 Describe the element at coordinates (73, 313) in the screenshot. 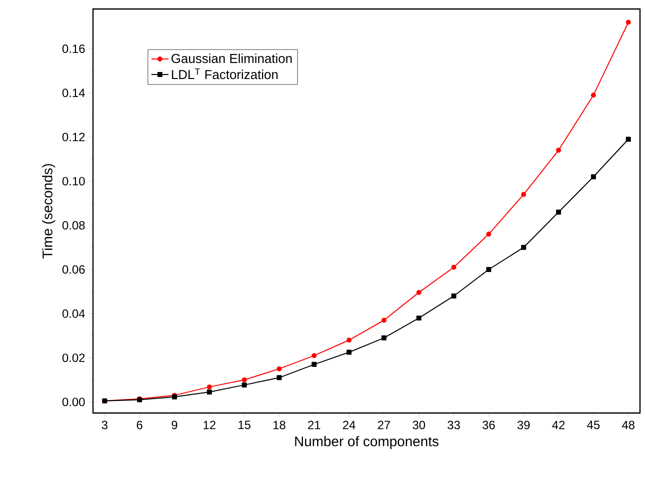

I see `y-tick-label: 0.04` at that location.